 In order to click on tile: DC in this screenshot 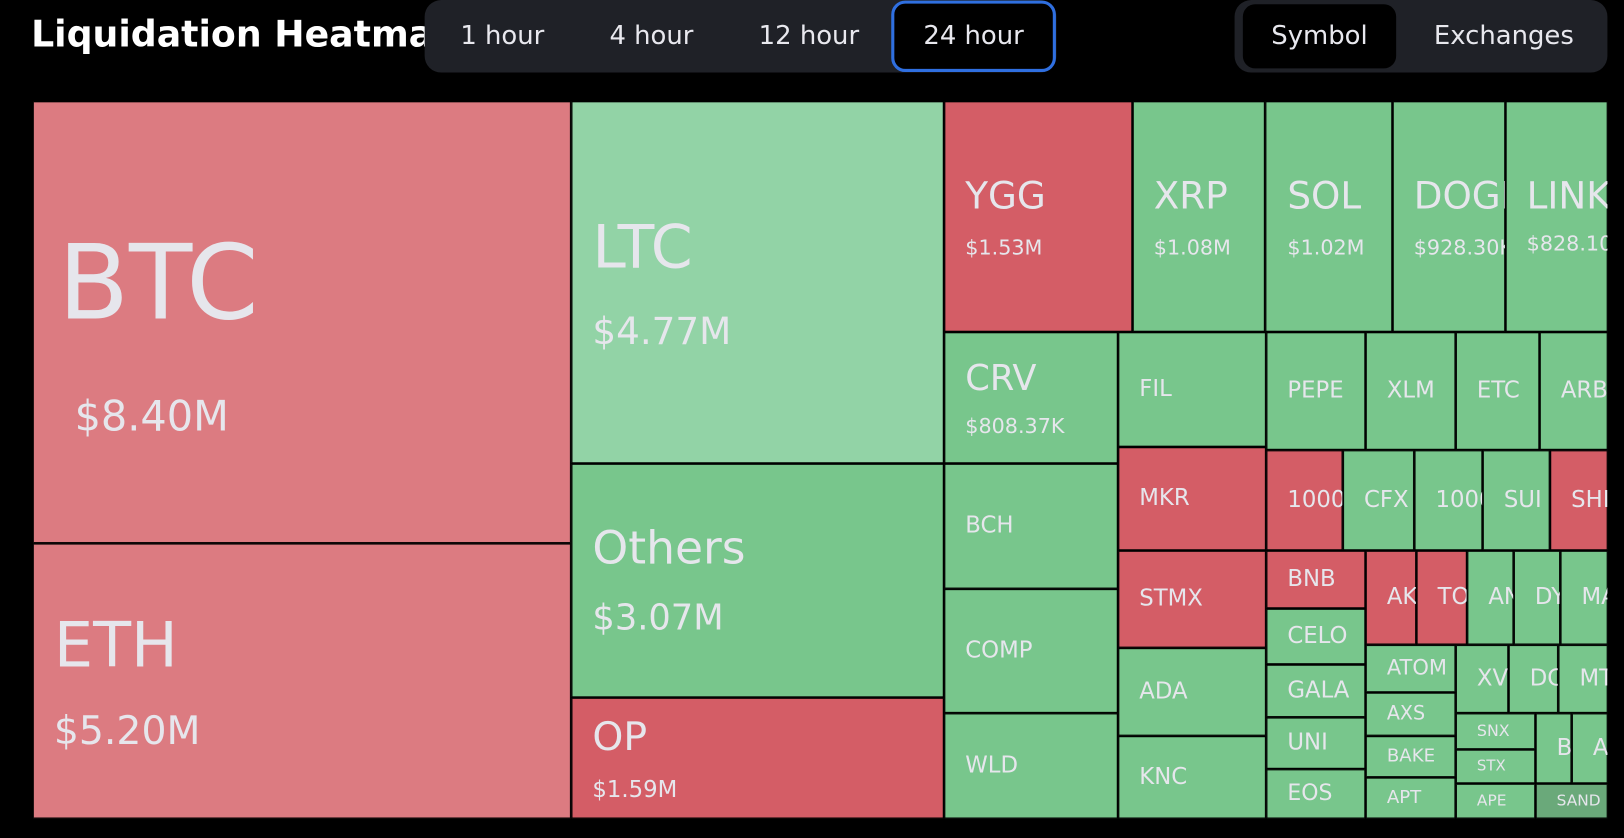, I will do `click(1536, 679)`.